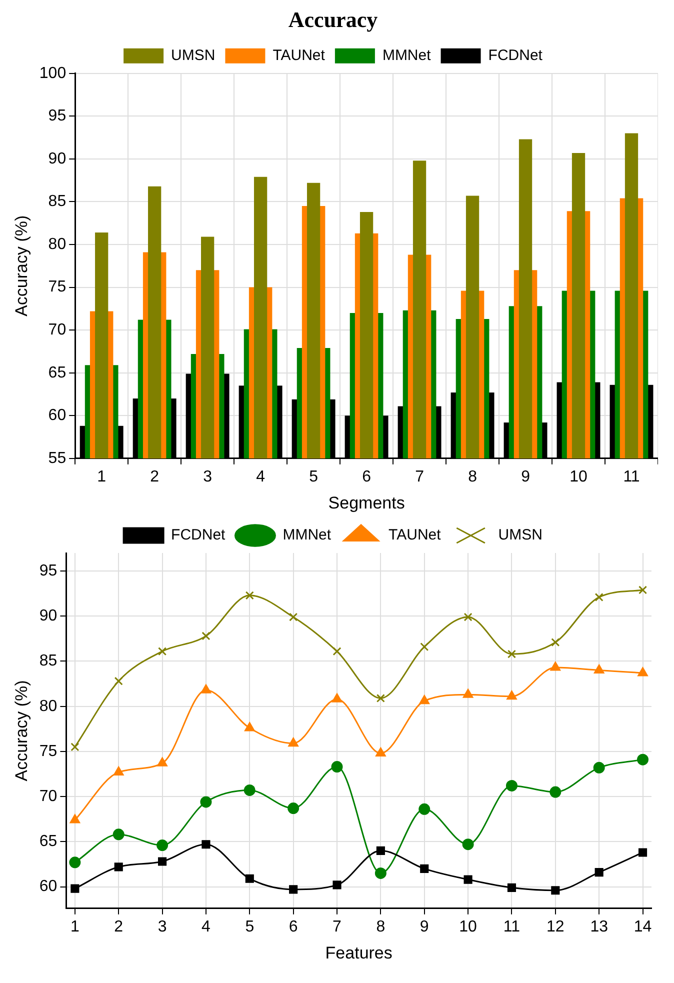 Image resolution: width=674 pixels, height=983 pixels. Describe the element at coordinates (555, 927) in the screenshot. I see `x-tick-label: 12` at that location.